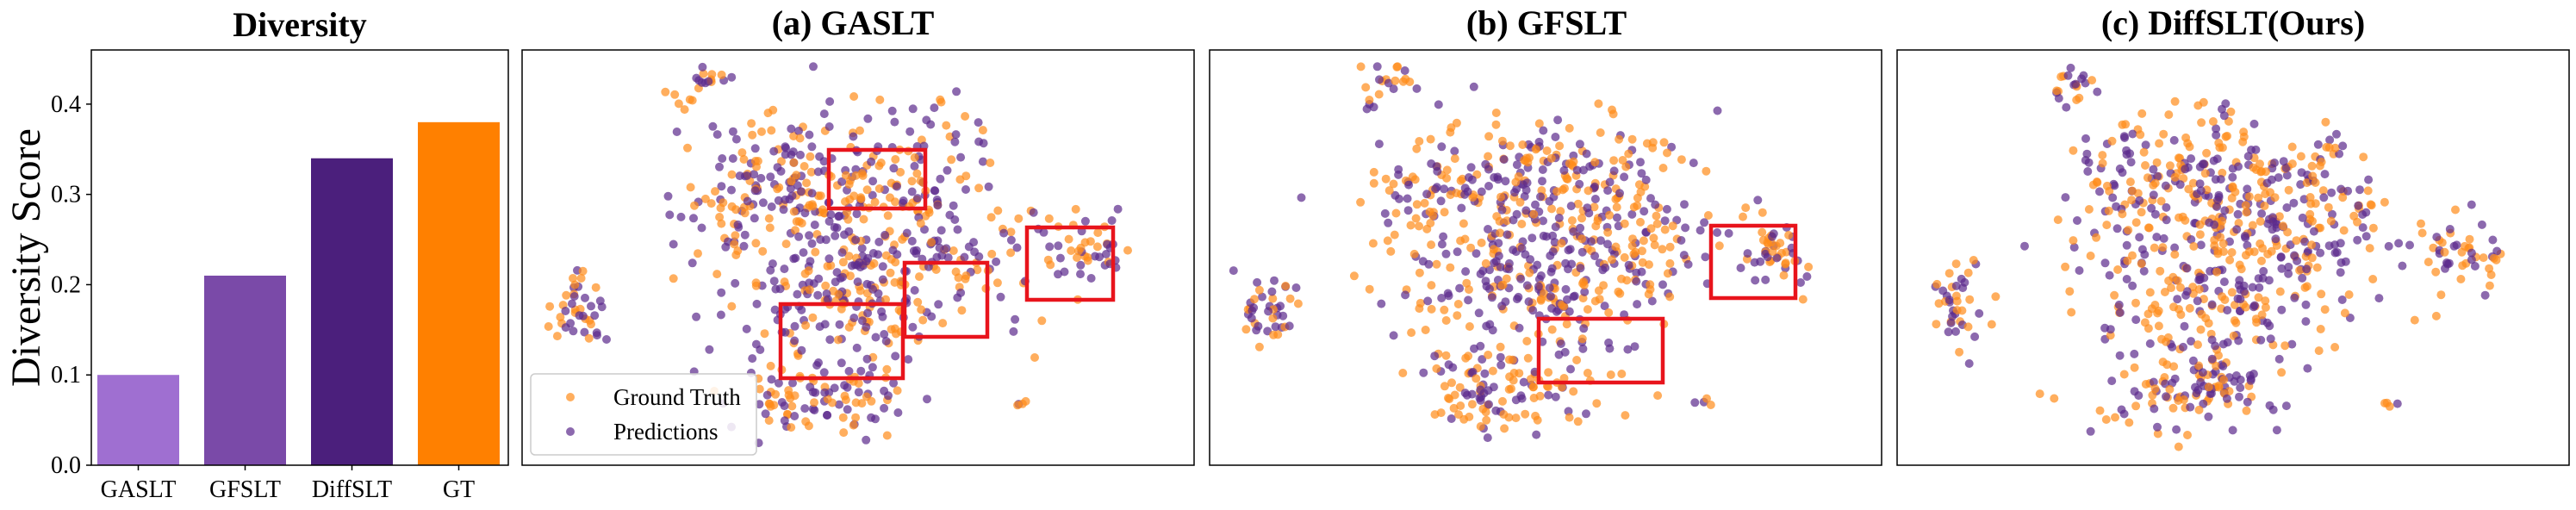 This screenshot has width=2576, height=510. What do you see at coordinates (644, 415) in the screenshot?
I see `legend-frame` at bounding box center [644, 415].